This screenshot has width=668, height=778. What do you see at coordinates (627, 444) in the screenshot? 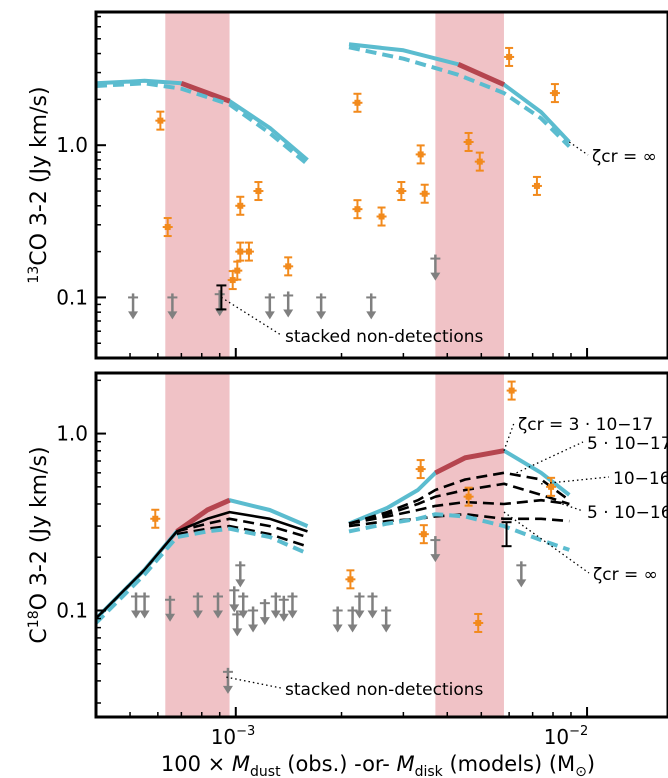
I see `annotation-text-1: 5 · 10−17` at bounding box center [627, 444].